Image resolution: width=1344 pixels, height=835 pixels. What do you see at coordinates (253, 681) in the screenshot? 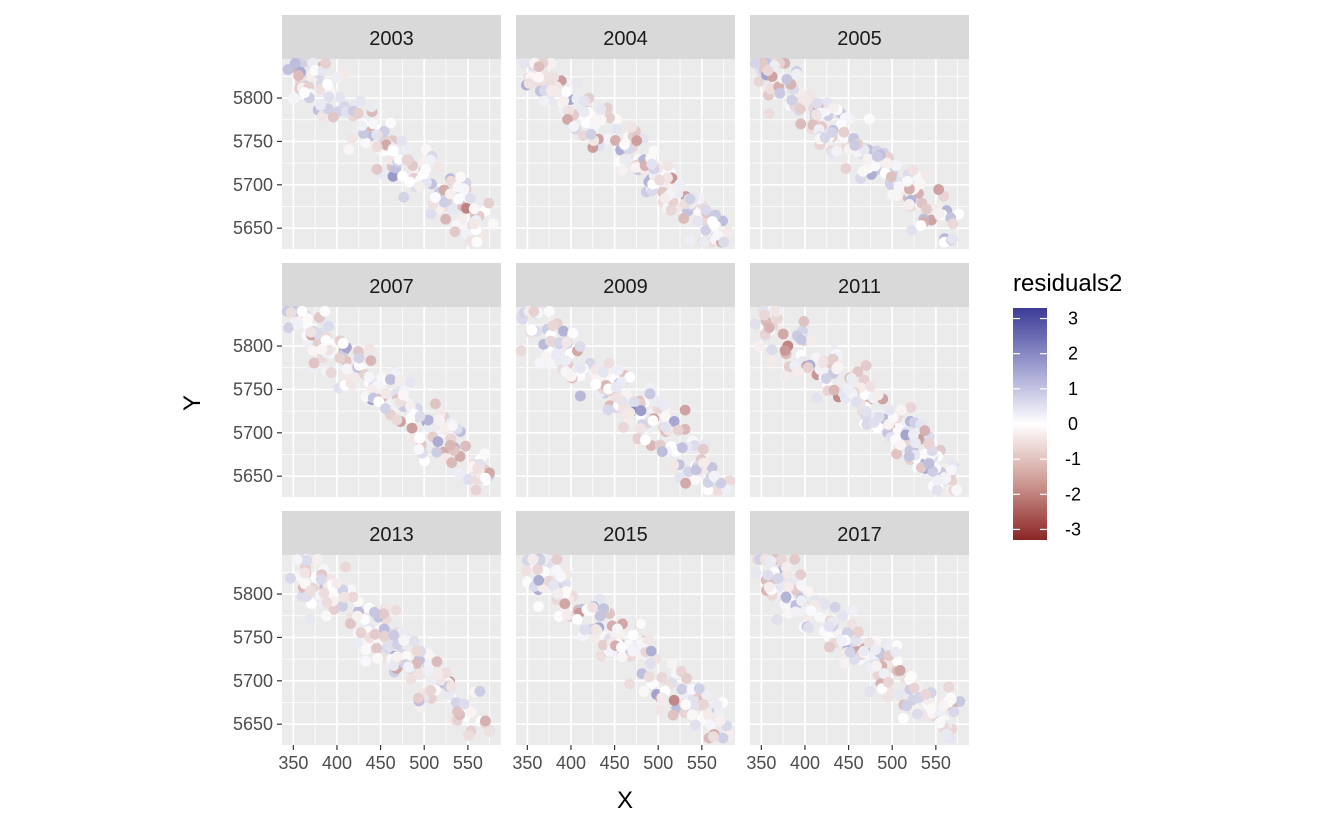
I see `y-tick-label: 5700` at bounding box center [253, 681].